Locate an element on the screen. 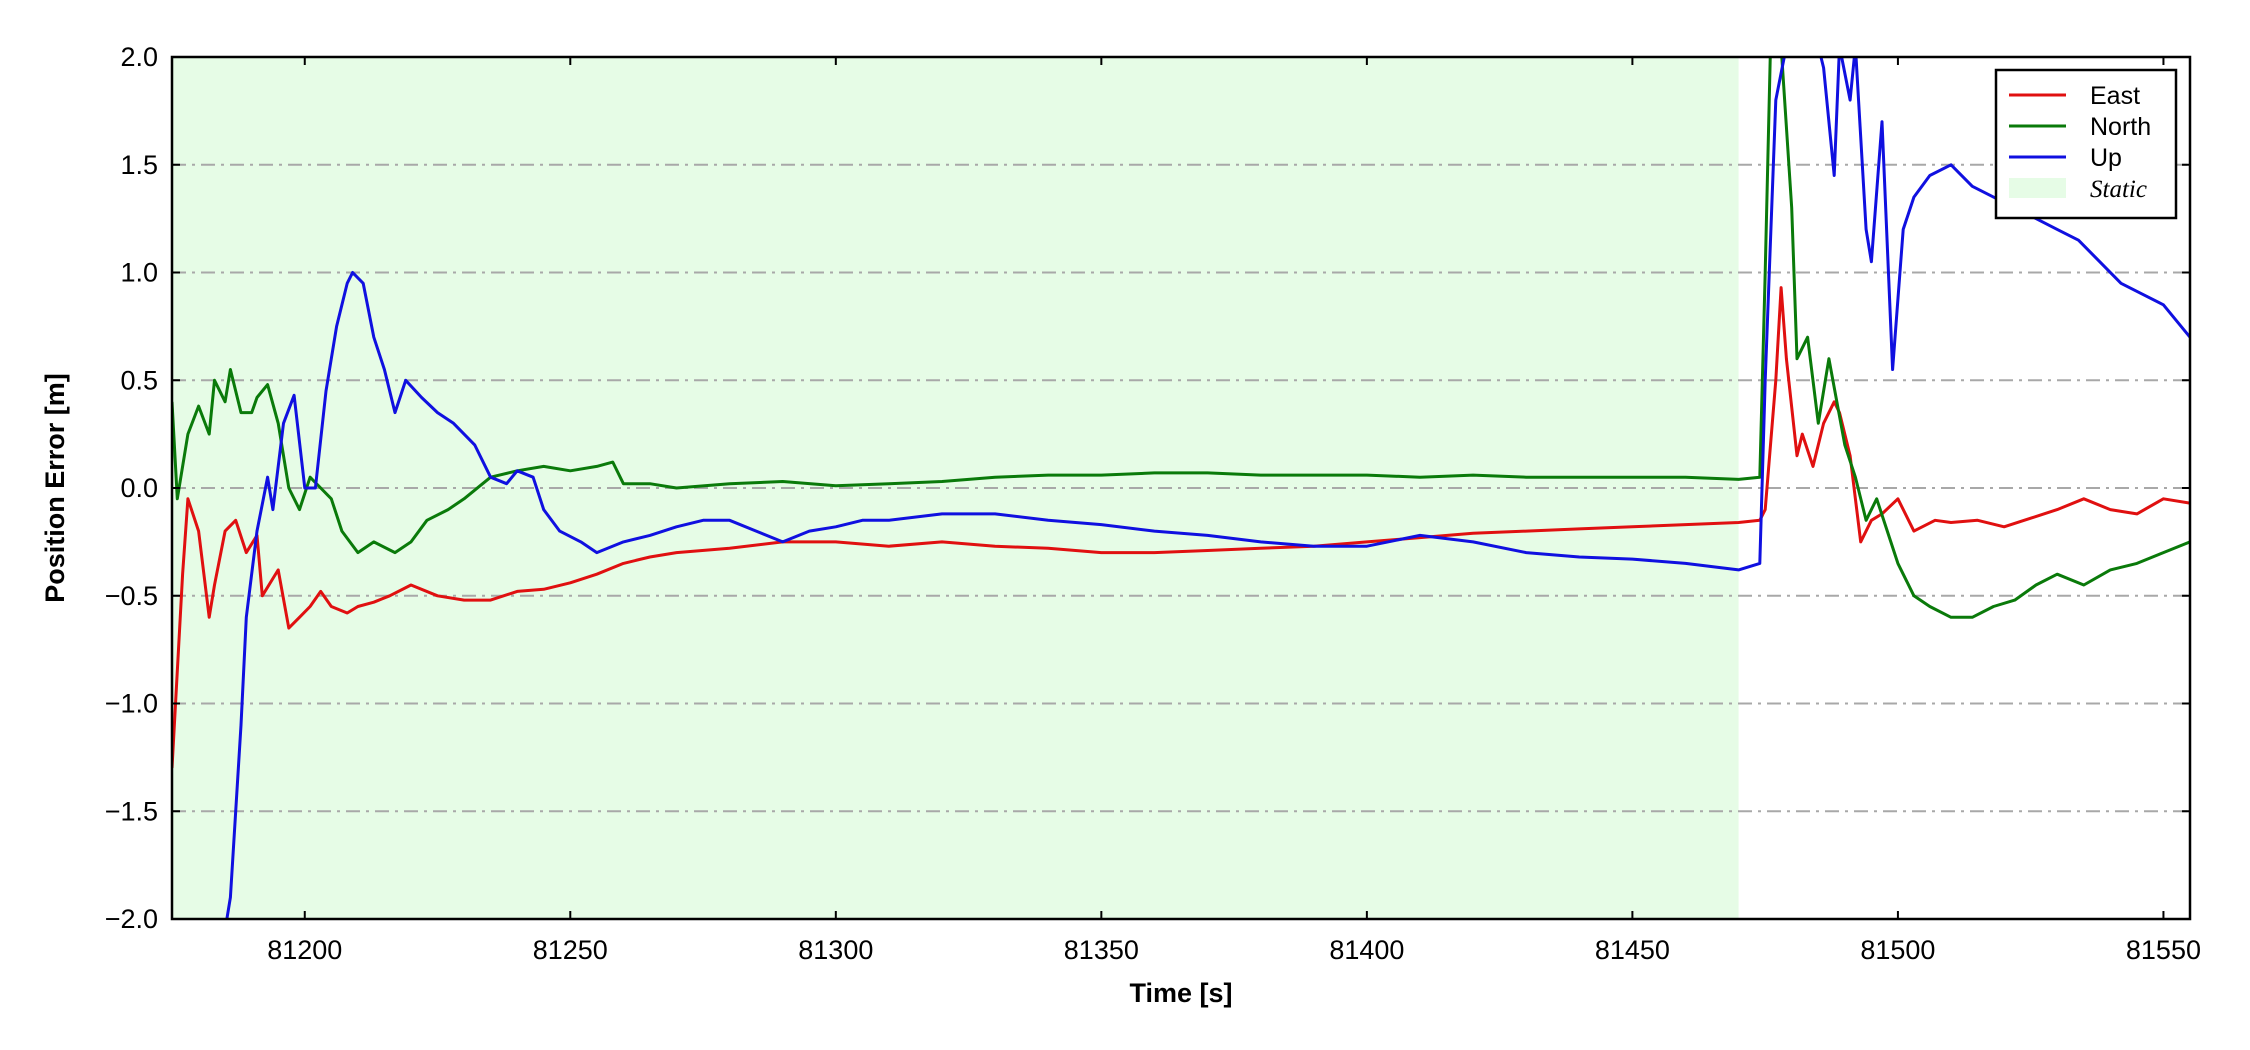  x-tick-label: 81200 is located at coordinates (304, 950).